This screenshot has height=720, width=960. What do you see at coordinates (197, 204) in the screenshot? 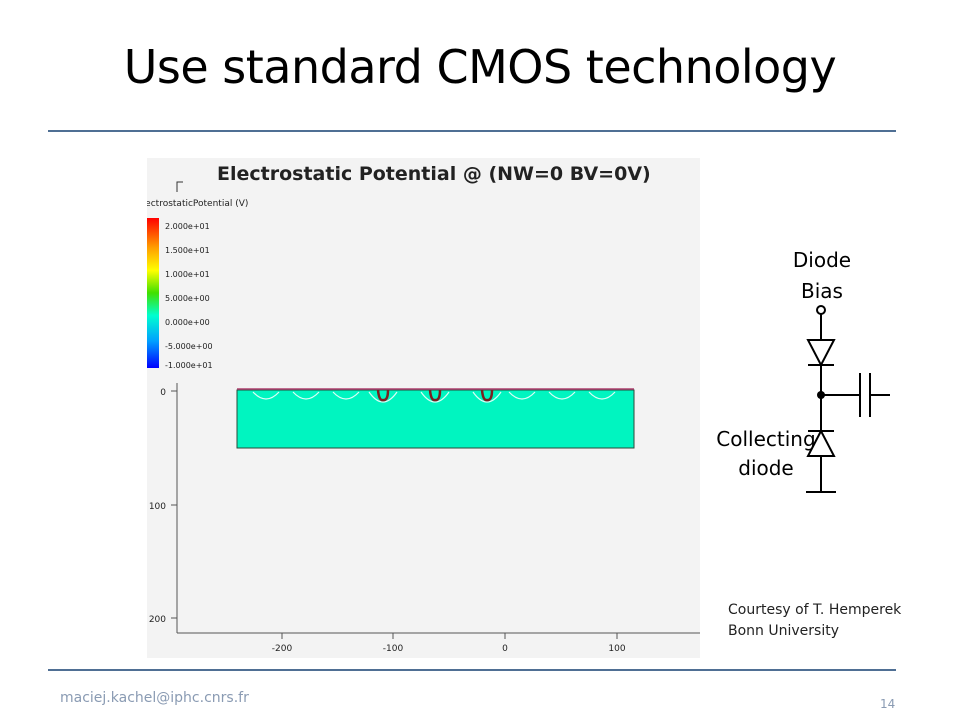
I see `legend-title: ElectrostaticPotential (V)` at bounding box center [197, 204].